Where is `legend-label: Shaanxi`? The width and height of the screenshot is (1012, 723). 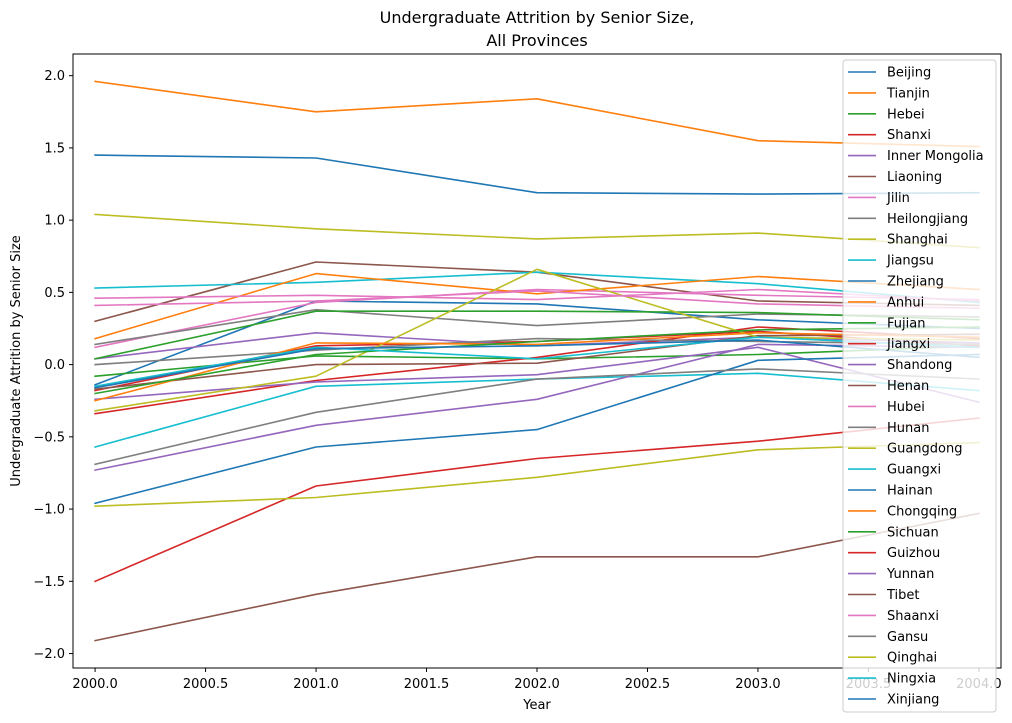 legend-label: Shaanxi is located at coordinates (913, 616).